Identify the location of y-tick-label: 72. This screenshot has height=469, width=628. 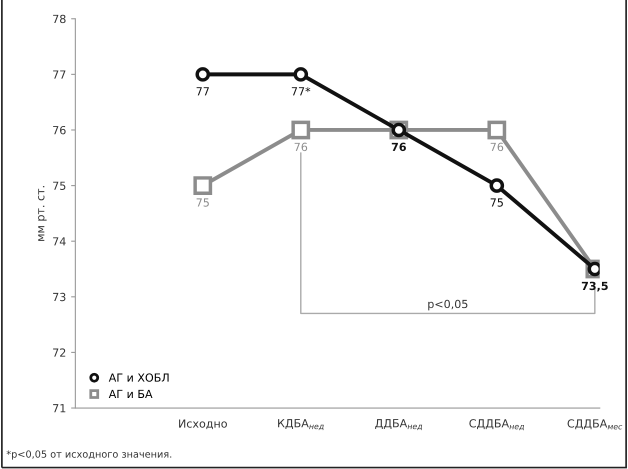
(59, 352).